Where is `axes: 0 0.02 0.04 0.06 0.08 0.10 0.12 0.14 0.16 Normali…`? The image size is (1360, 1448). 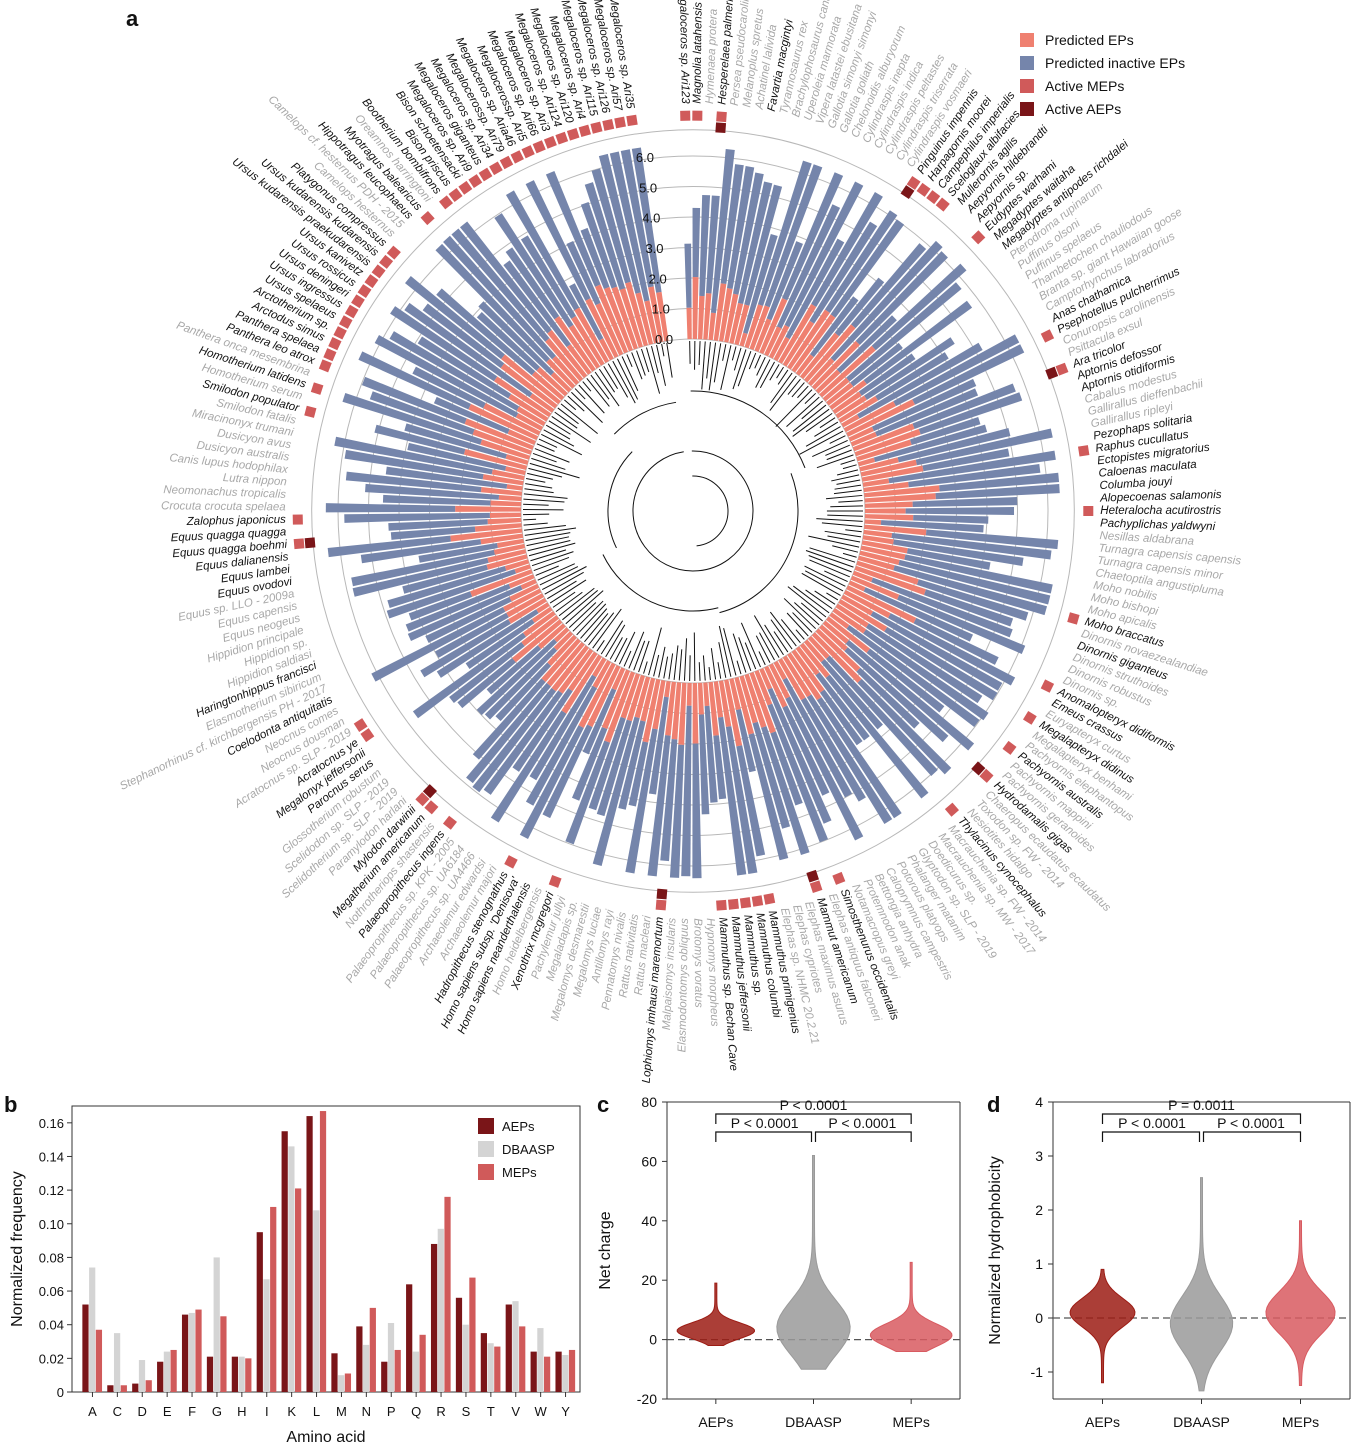 axes: 0 0.02 0.04 0.06 0.08 0.10 0.12 0.14 0.16 Normali… is located at coordinates (295, 1275).